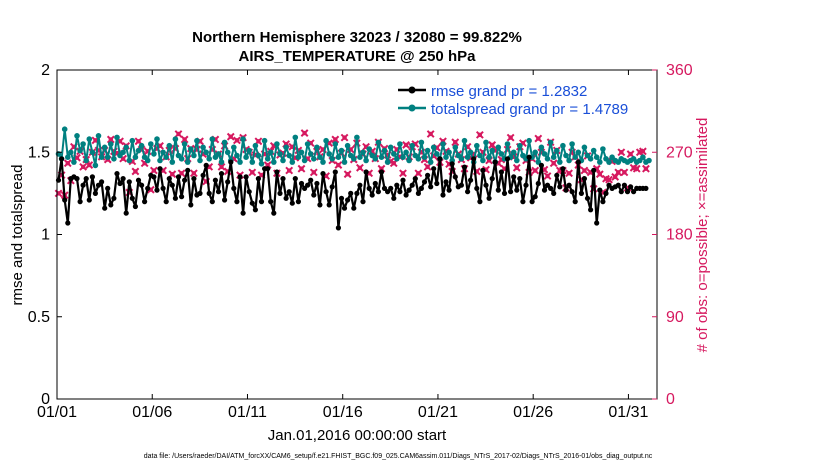 This screenshot has height=470, width=830. Describe the element at coordinates (702, 235) in the screenshot. I see `y-axis-right-label: # of obs: o=possible; ×=assimilated` at that location.